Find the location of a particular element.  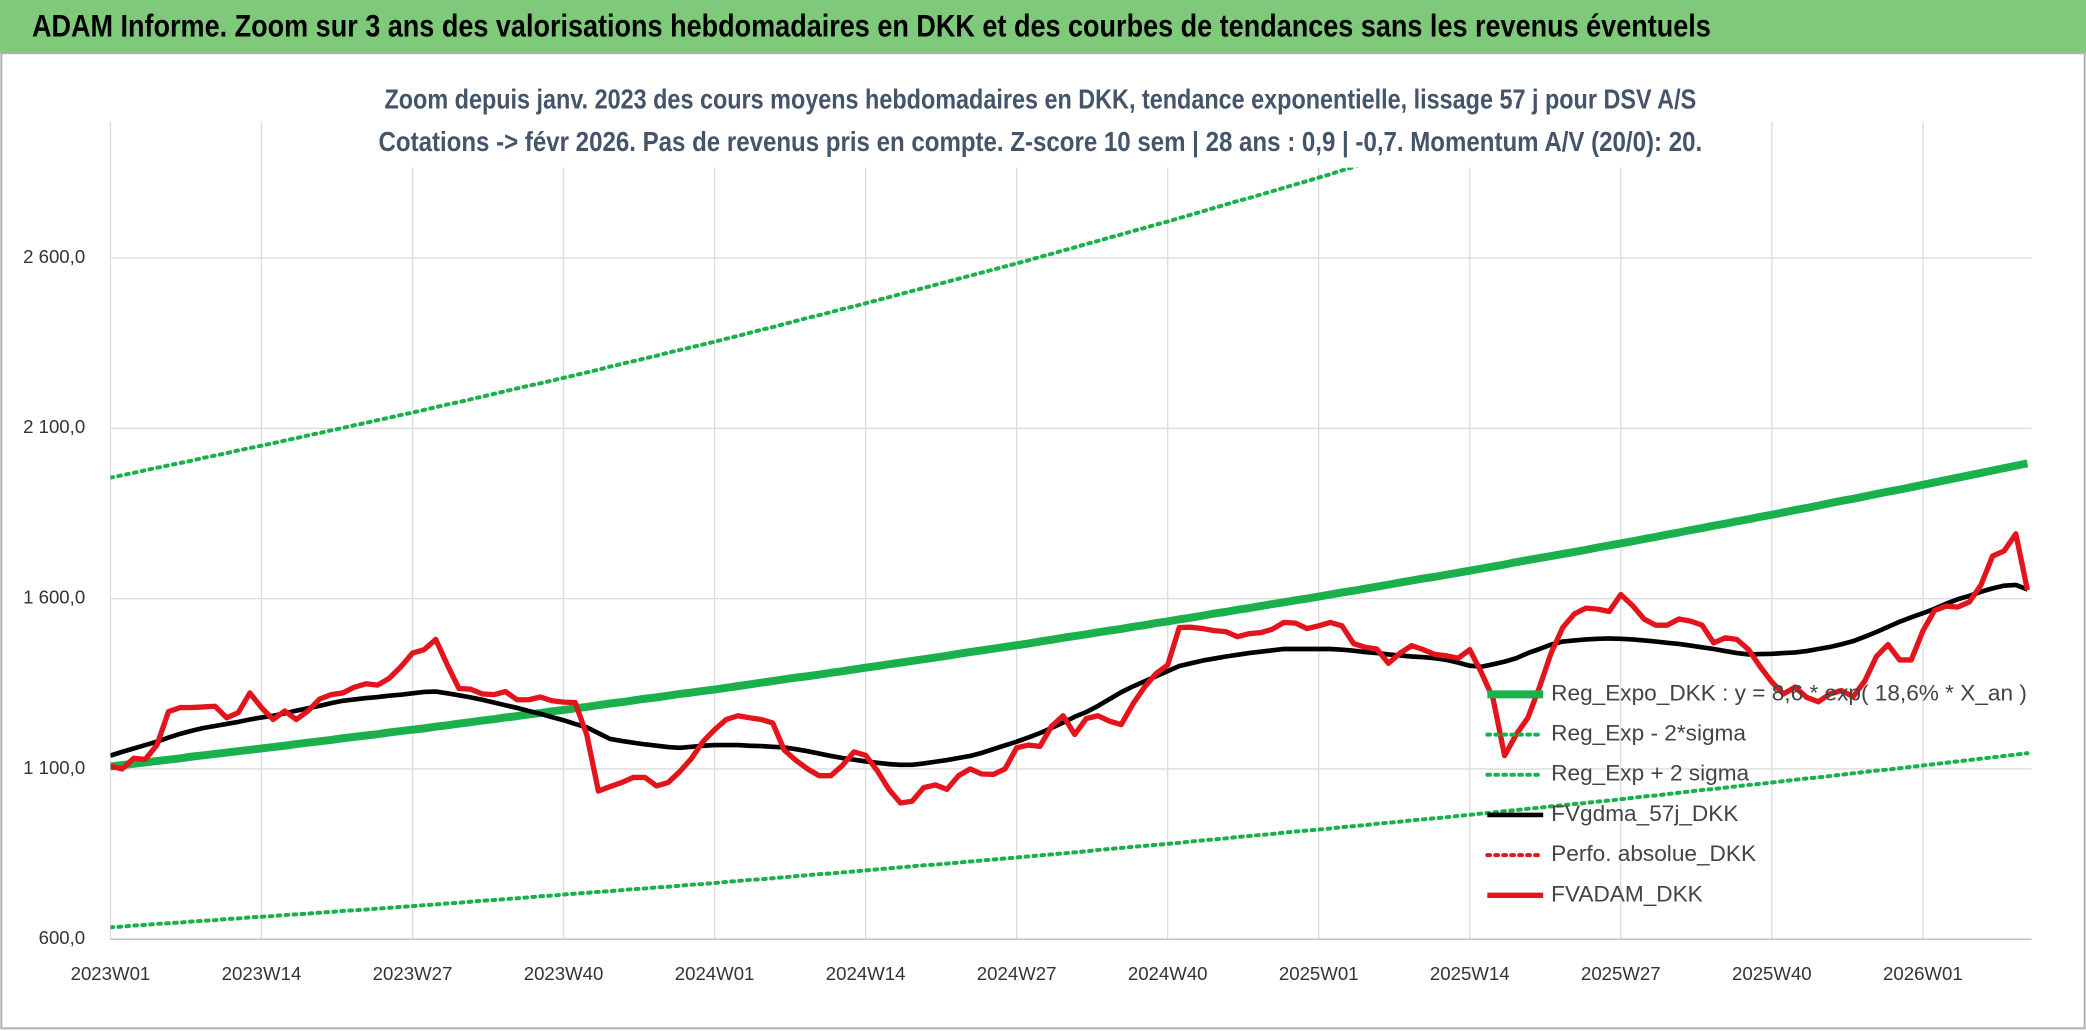

title-box is located at coordinates (1041, 122).